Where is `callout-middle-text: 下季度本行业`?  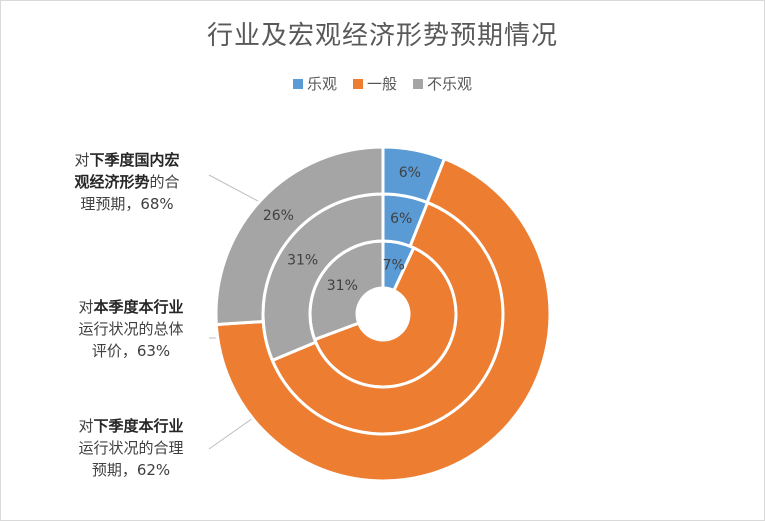
callout-middle-text: 下季度本行业 is located at coordinates (138, 426).